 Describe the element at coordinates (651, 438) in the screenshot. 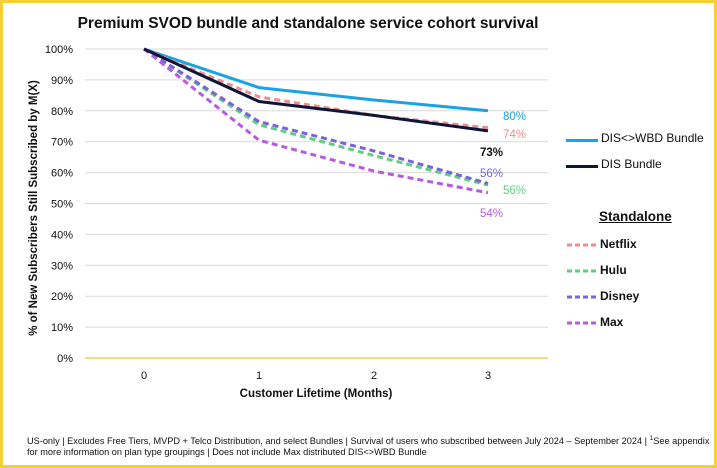

I see `footnote-superscript: 1` at that location.